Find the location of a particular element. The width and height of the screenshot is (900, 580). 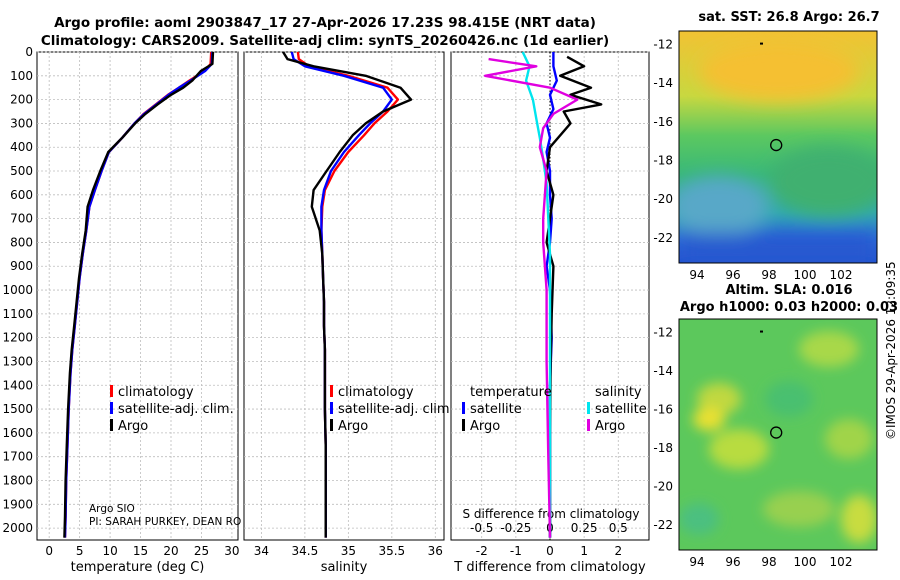

x2-tick-label: 0.25 is located at coordinates (584, 528).